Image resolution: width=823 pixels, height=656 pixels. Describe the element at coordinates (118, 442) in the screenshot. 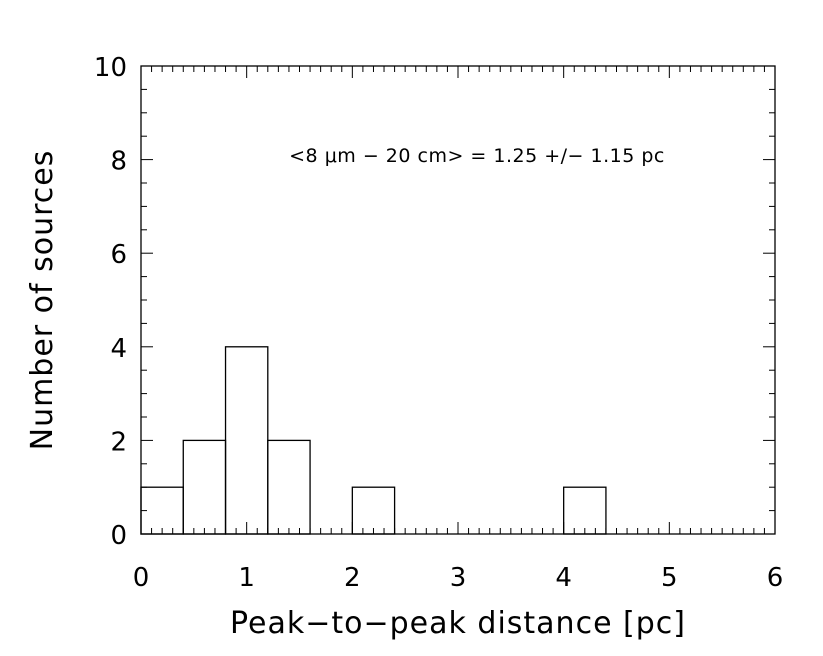

I see `y-tick-label: 2` at that location.